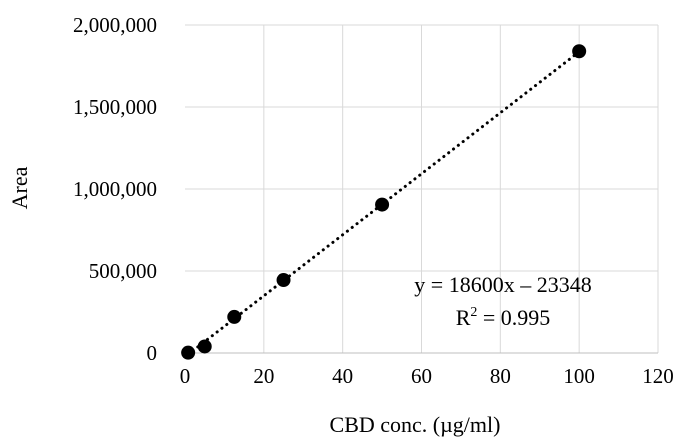 Image resolution: width=685 pixels, height=443 pixels. I want to click on x-tick-label: 120, so click(658, 376).